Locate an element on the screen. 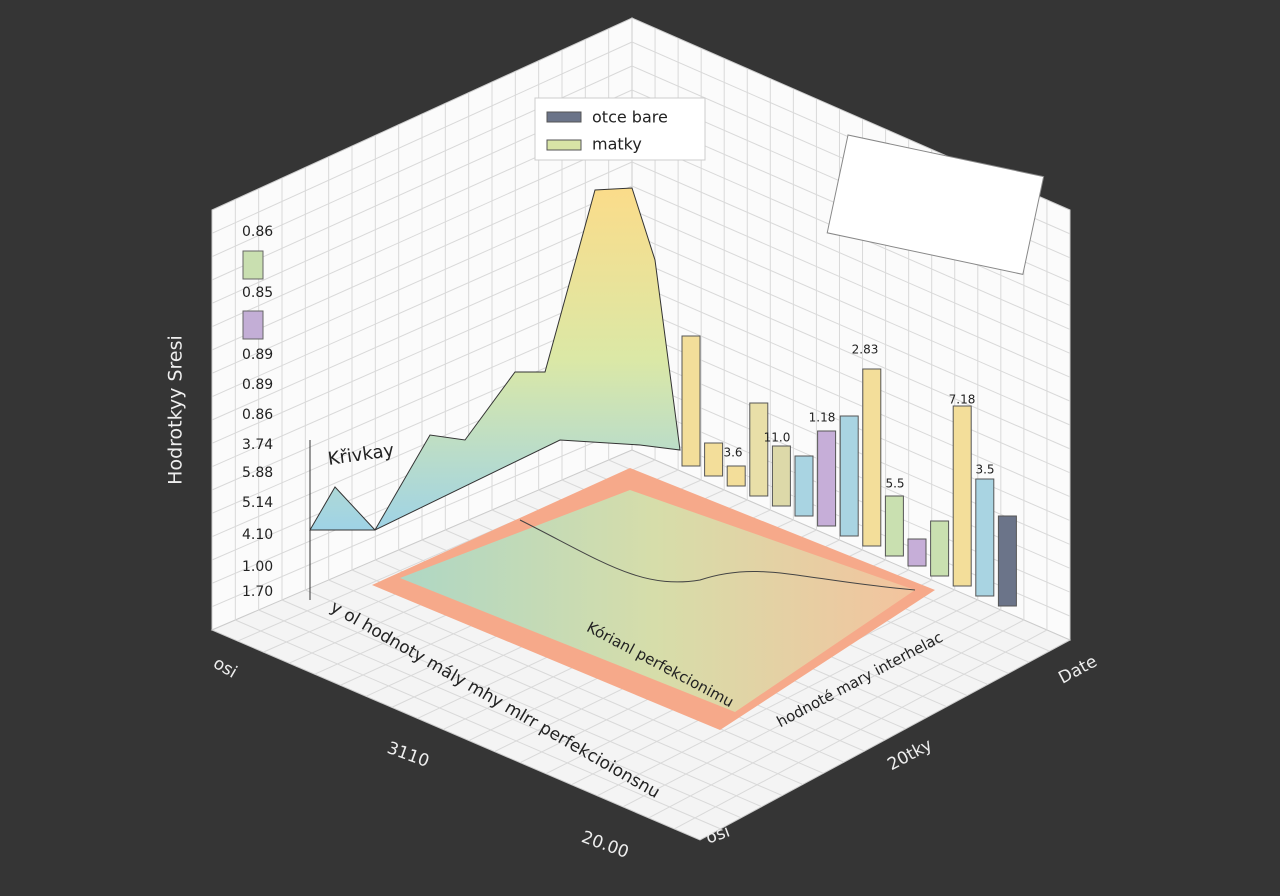 This screenshot has height=896, width=1280. surface is located at coordinates (657, 601).